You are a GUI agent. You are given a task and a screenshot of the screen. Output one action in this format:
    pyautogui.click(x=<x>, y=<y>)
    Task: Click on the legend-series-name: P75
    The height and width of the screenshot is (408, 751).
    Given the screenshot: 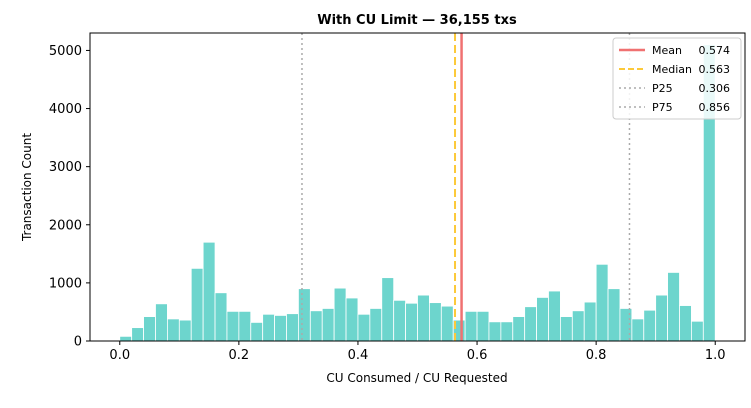 What is the action you would take?
    pyautogui.click(x=662, y=107)
    